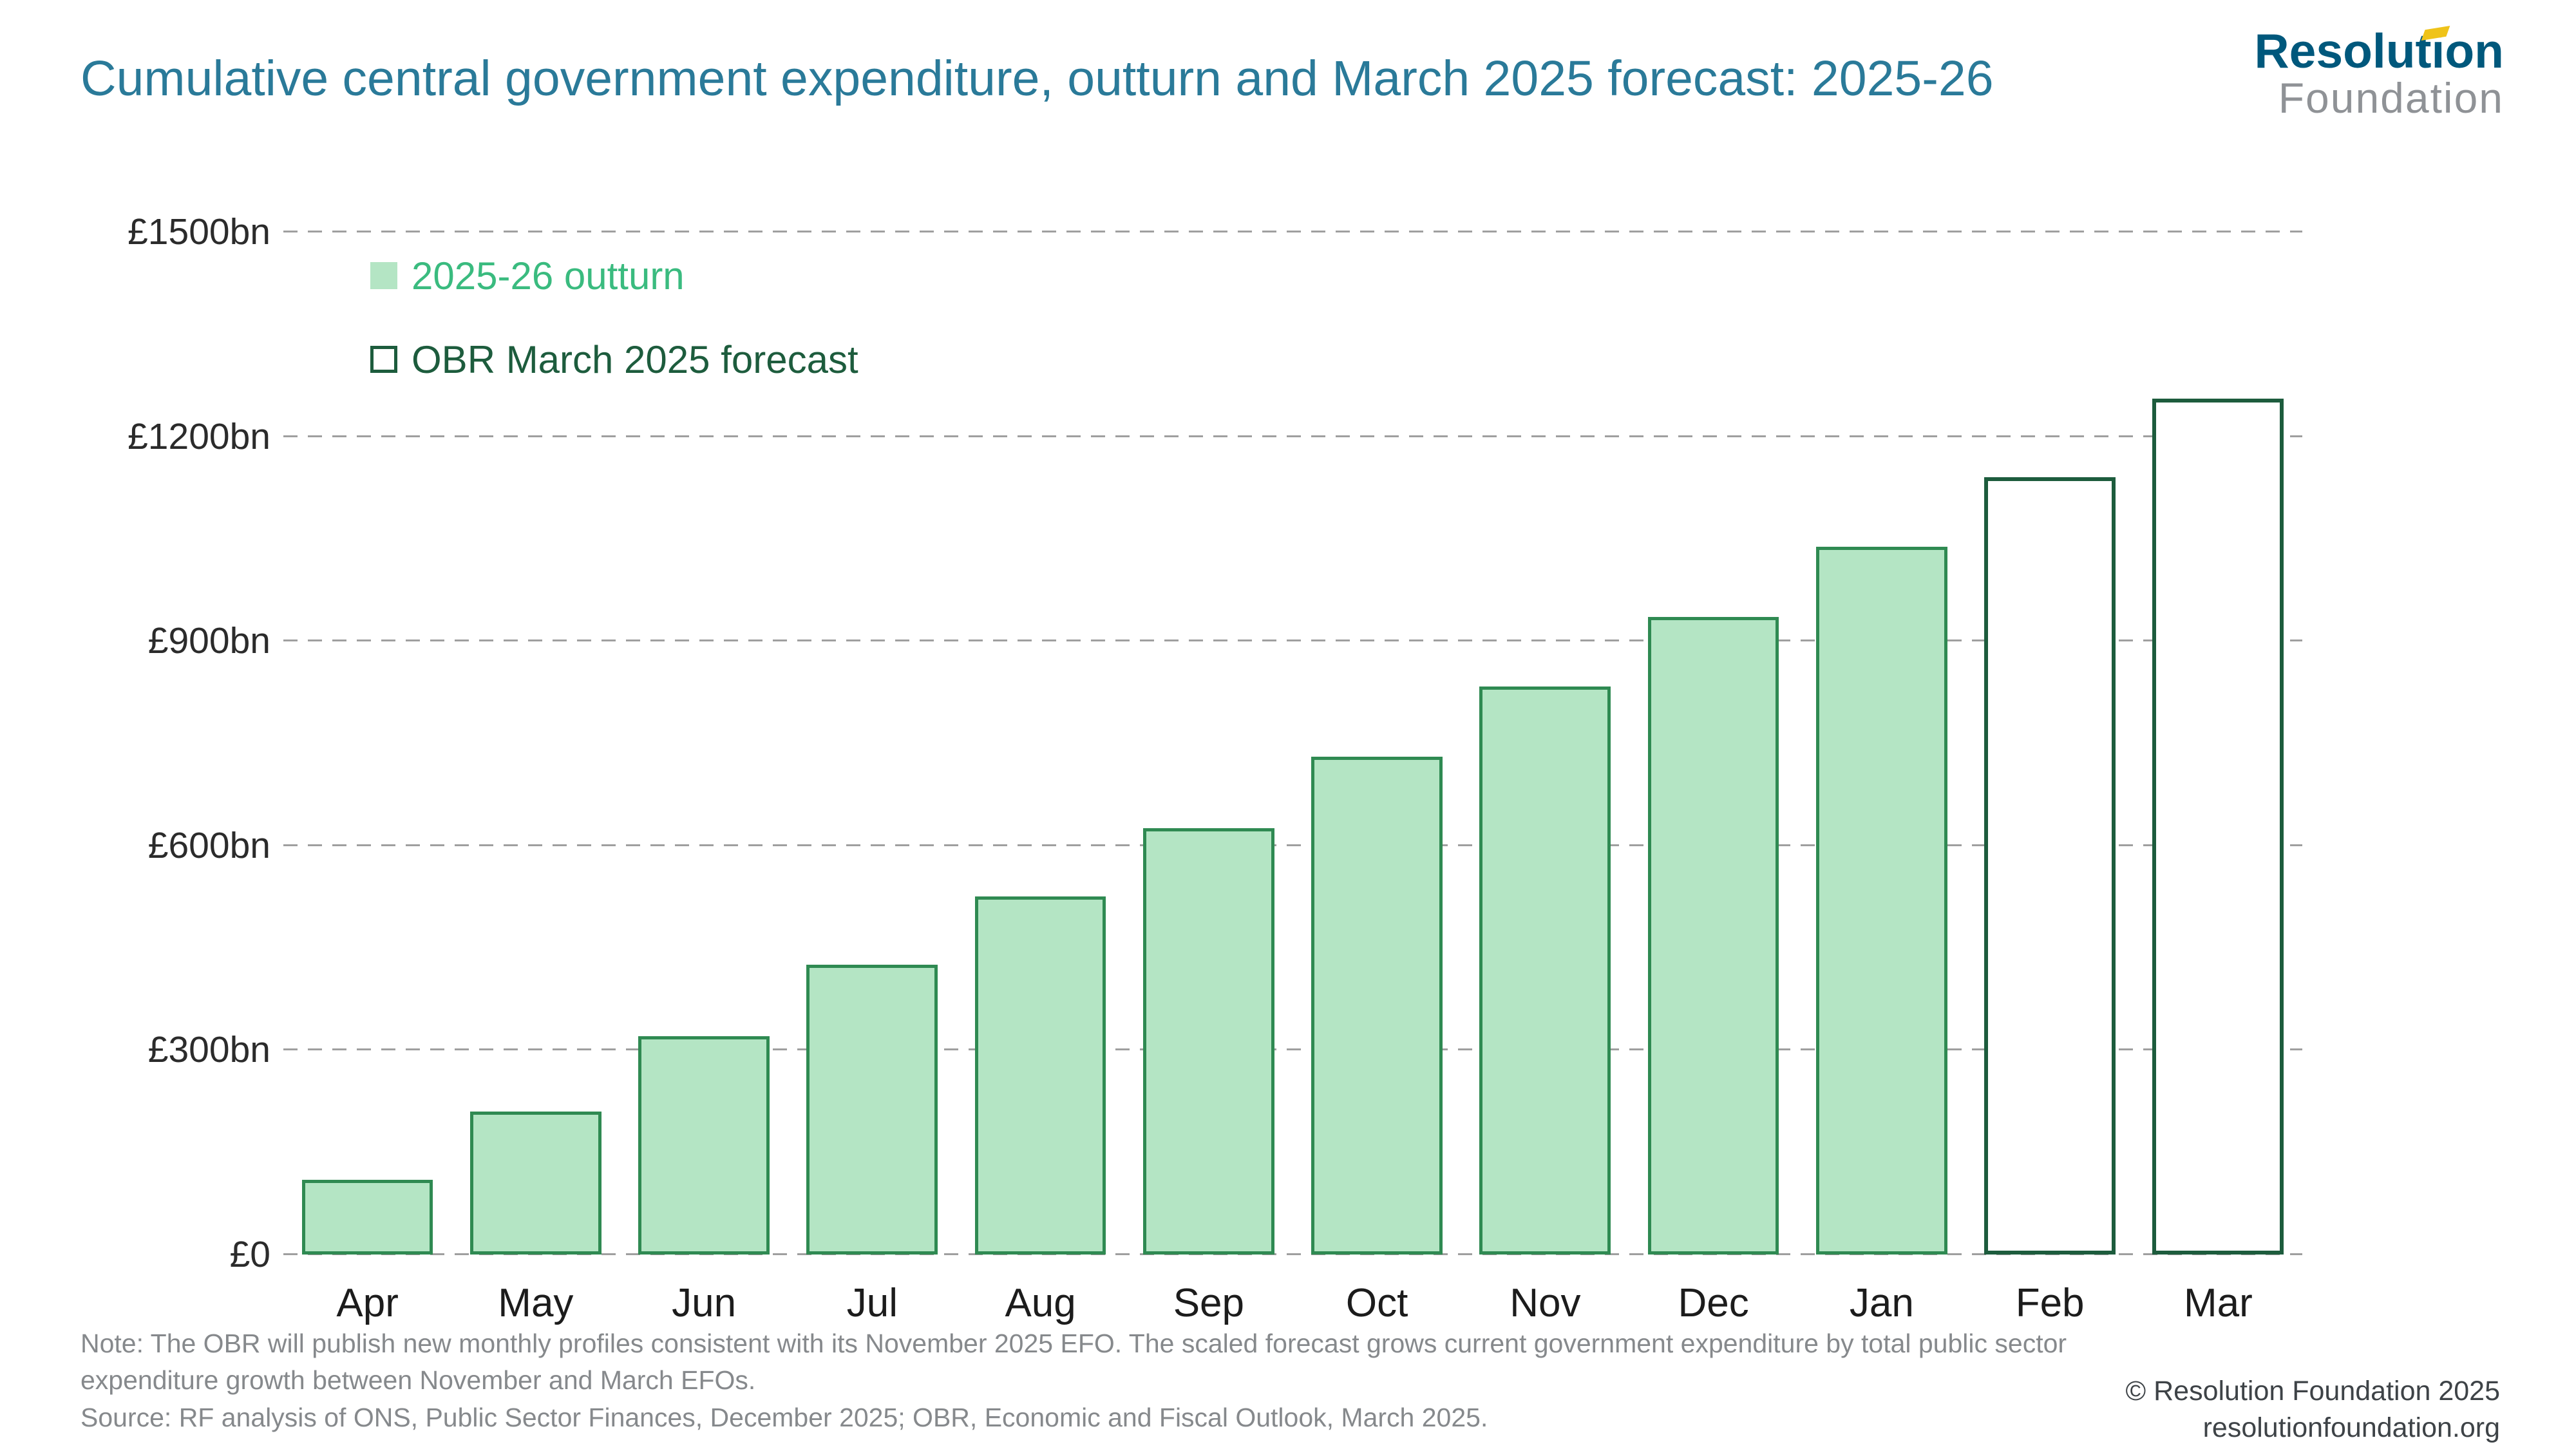 This screenshot has width=2576, height=1449. Describe the element at coordinates (704, 1145) in the screenshot. I see `bar-jun-outturn` at that location.